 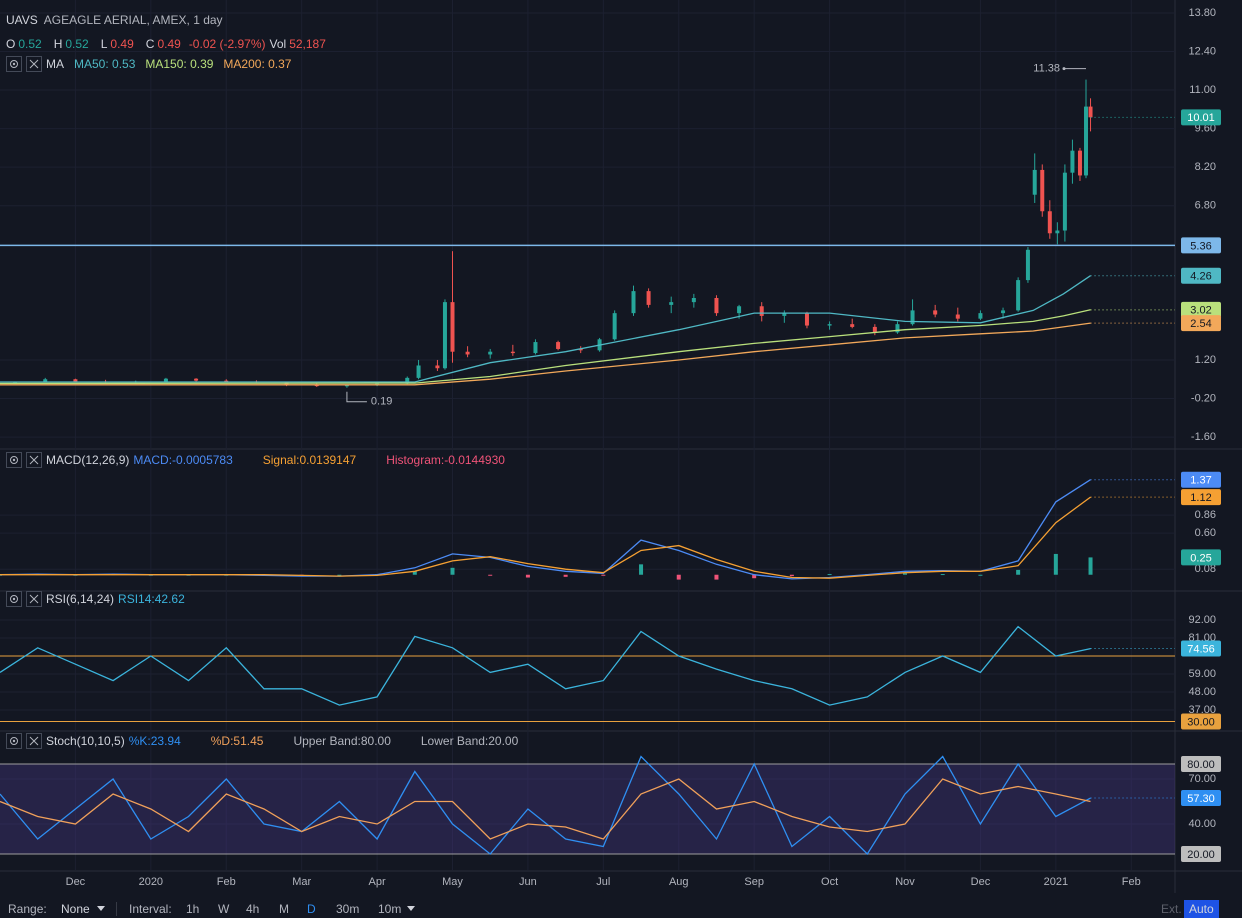 What do you see at coordinates (1202, 51) in the screenshot?
I see `y-tick-label: 12.40` at bounding box center [1202, 51].